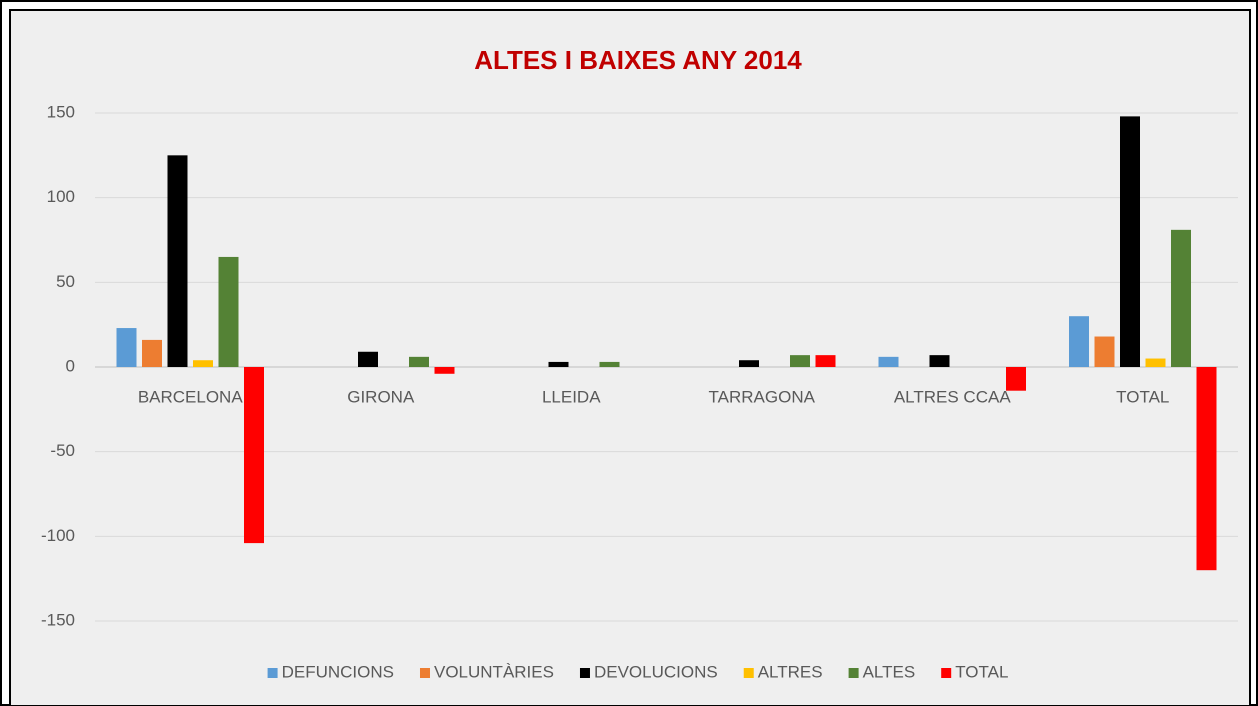 Image resolution: width=1258 pixels, height=706 pixels. Describe the element at coordinates (981, 671) in the screenshot. I see `legend-label: TOTAL` at that location.